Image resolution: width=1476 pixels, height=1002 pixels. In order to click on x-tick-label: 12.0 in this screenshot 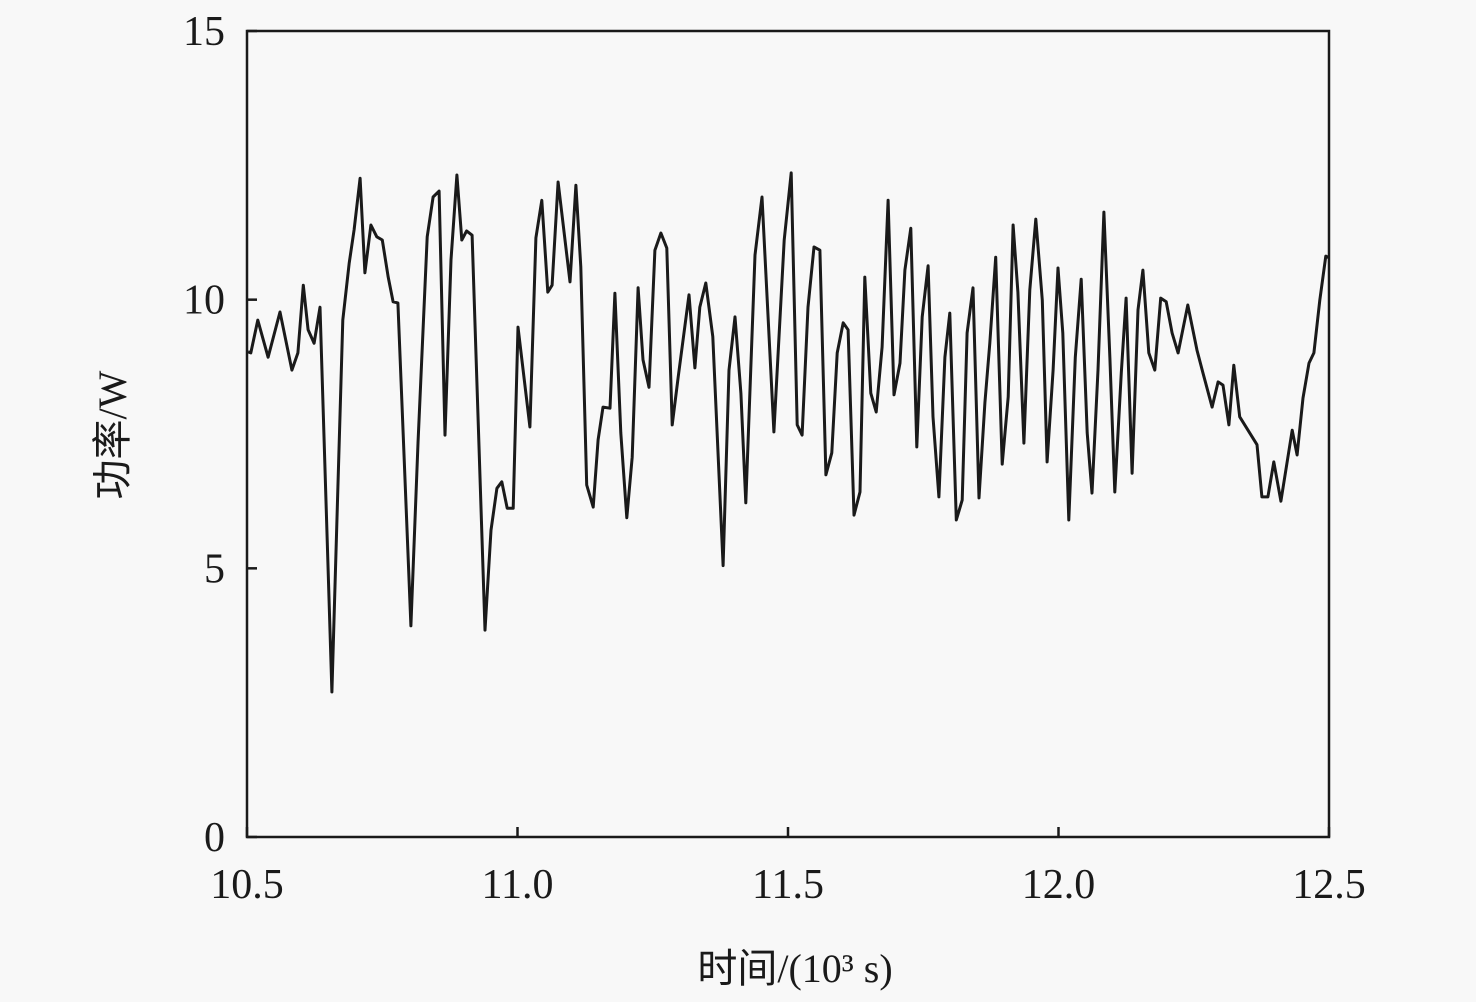, I will do `click(1059, 885)`.